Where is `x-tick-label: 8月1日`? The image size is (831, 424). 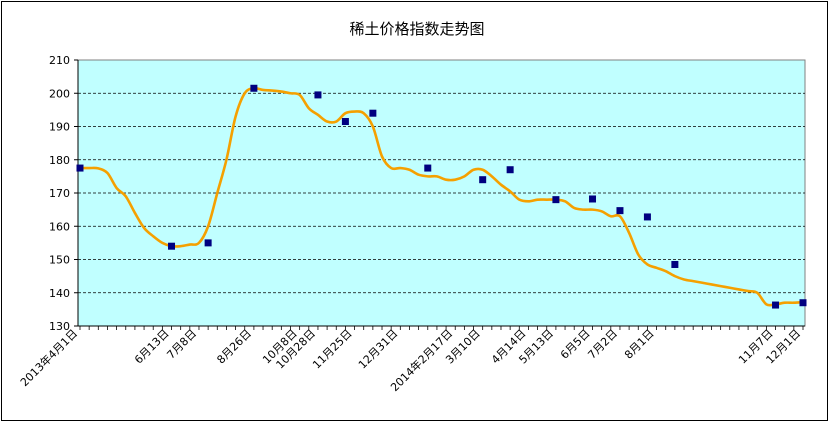
x-tick-label: 8月1日 is located at coordinates (639, 344).